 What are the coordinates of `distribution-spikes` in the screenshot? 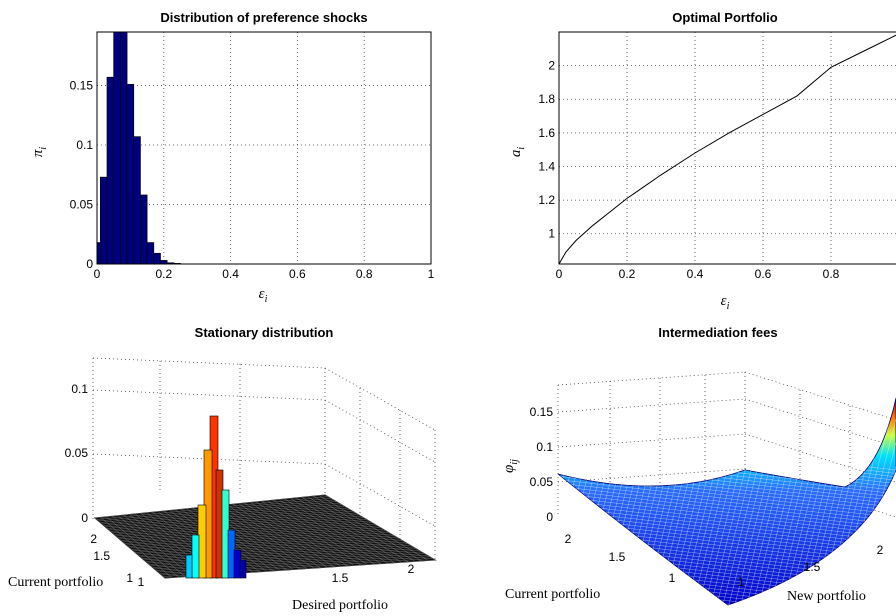 It's located at (216, 497).